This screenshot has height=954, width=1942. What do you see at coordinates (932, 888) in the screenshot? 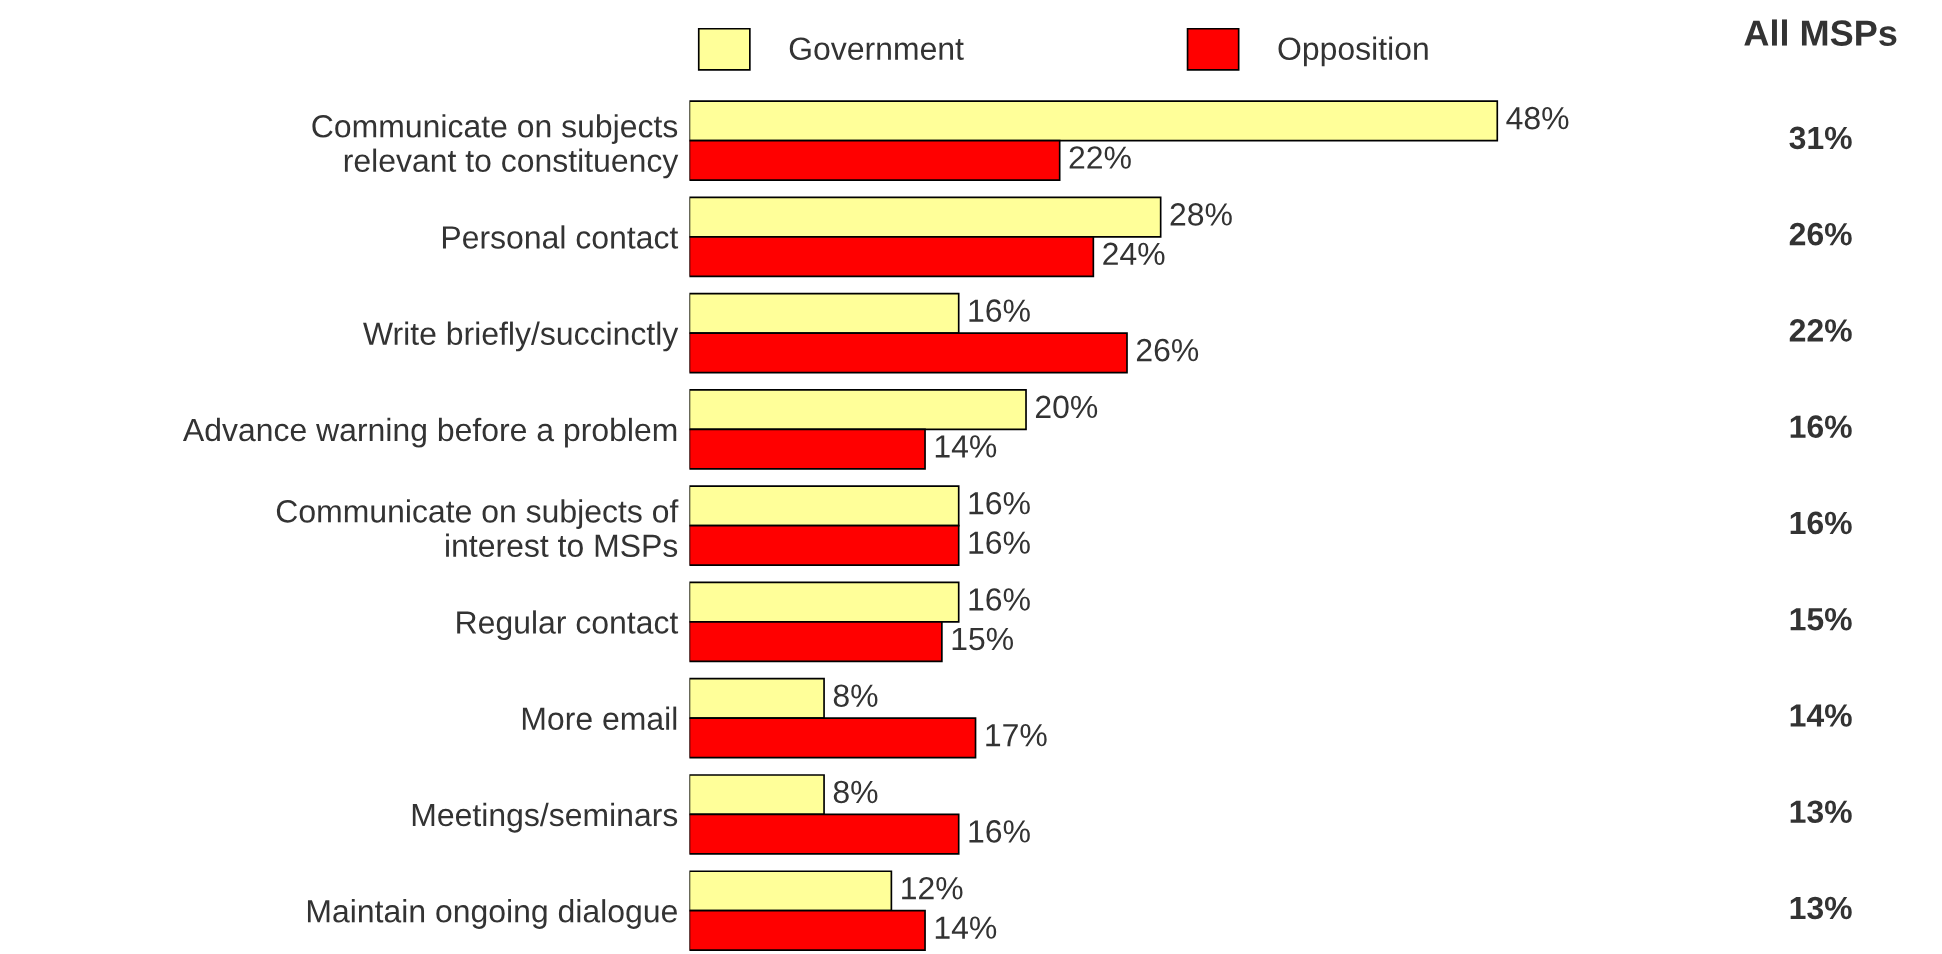
I see `data-label: 12%` at bounding box center [932, 888].